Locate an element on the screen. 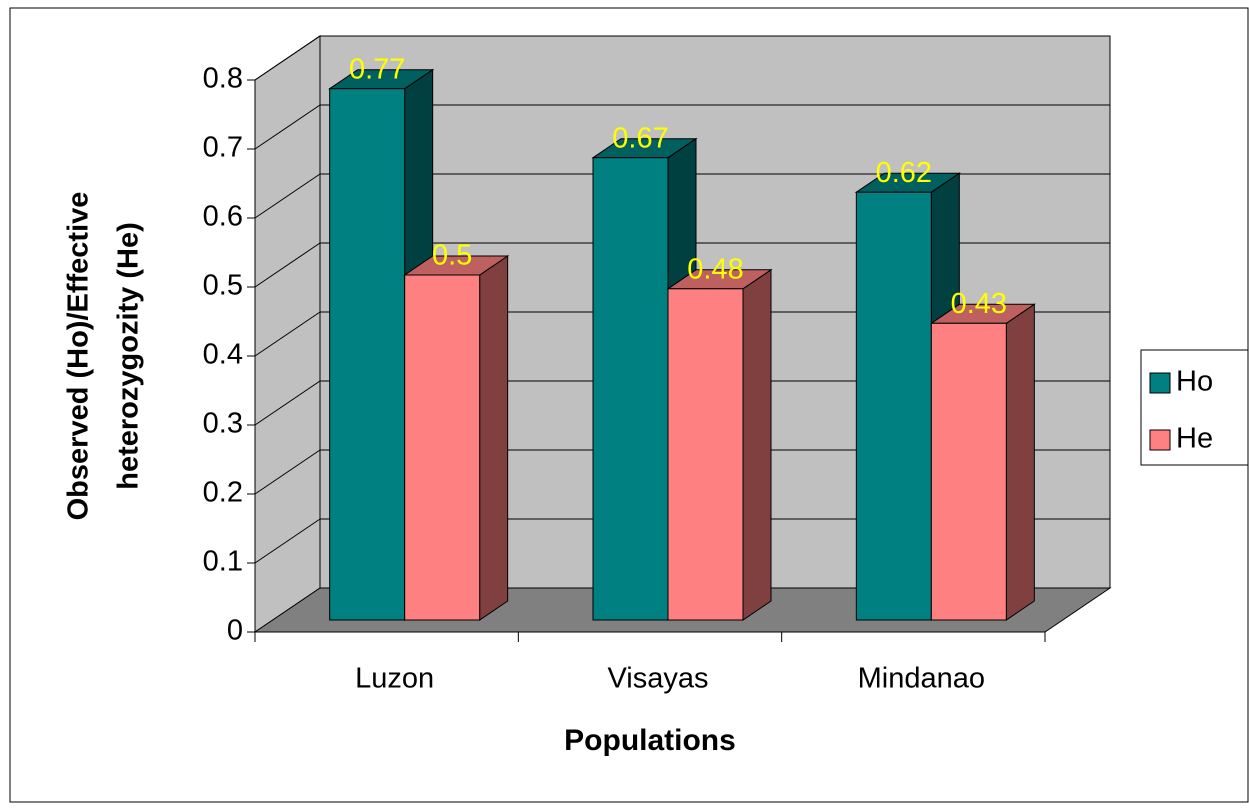 The image size is (1249, 810). y-tick-label: 0.7 is located at coordinates (223, 148).